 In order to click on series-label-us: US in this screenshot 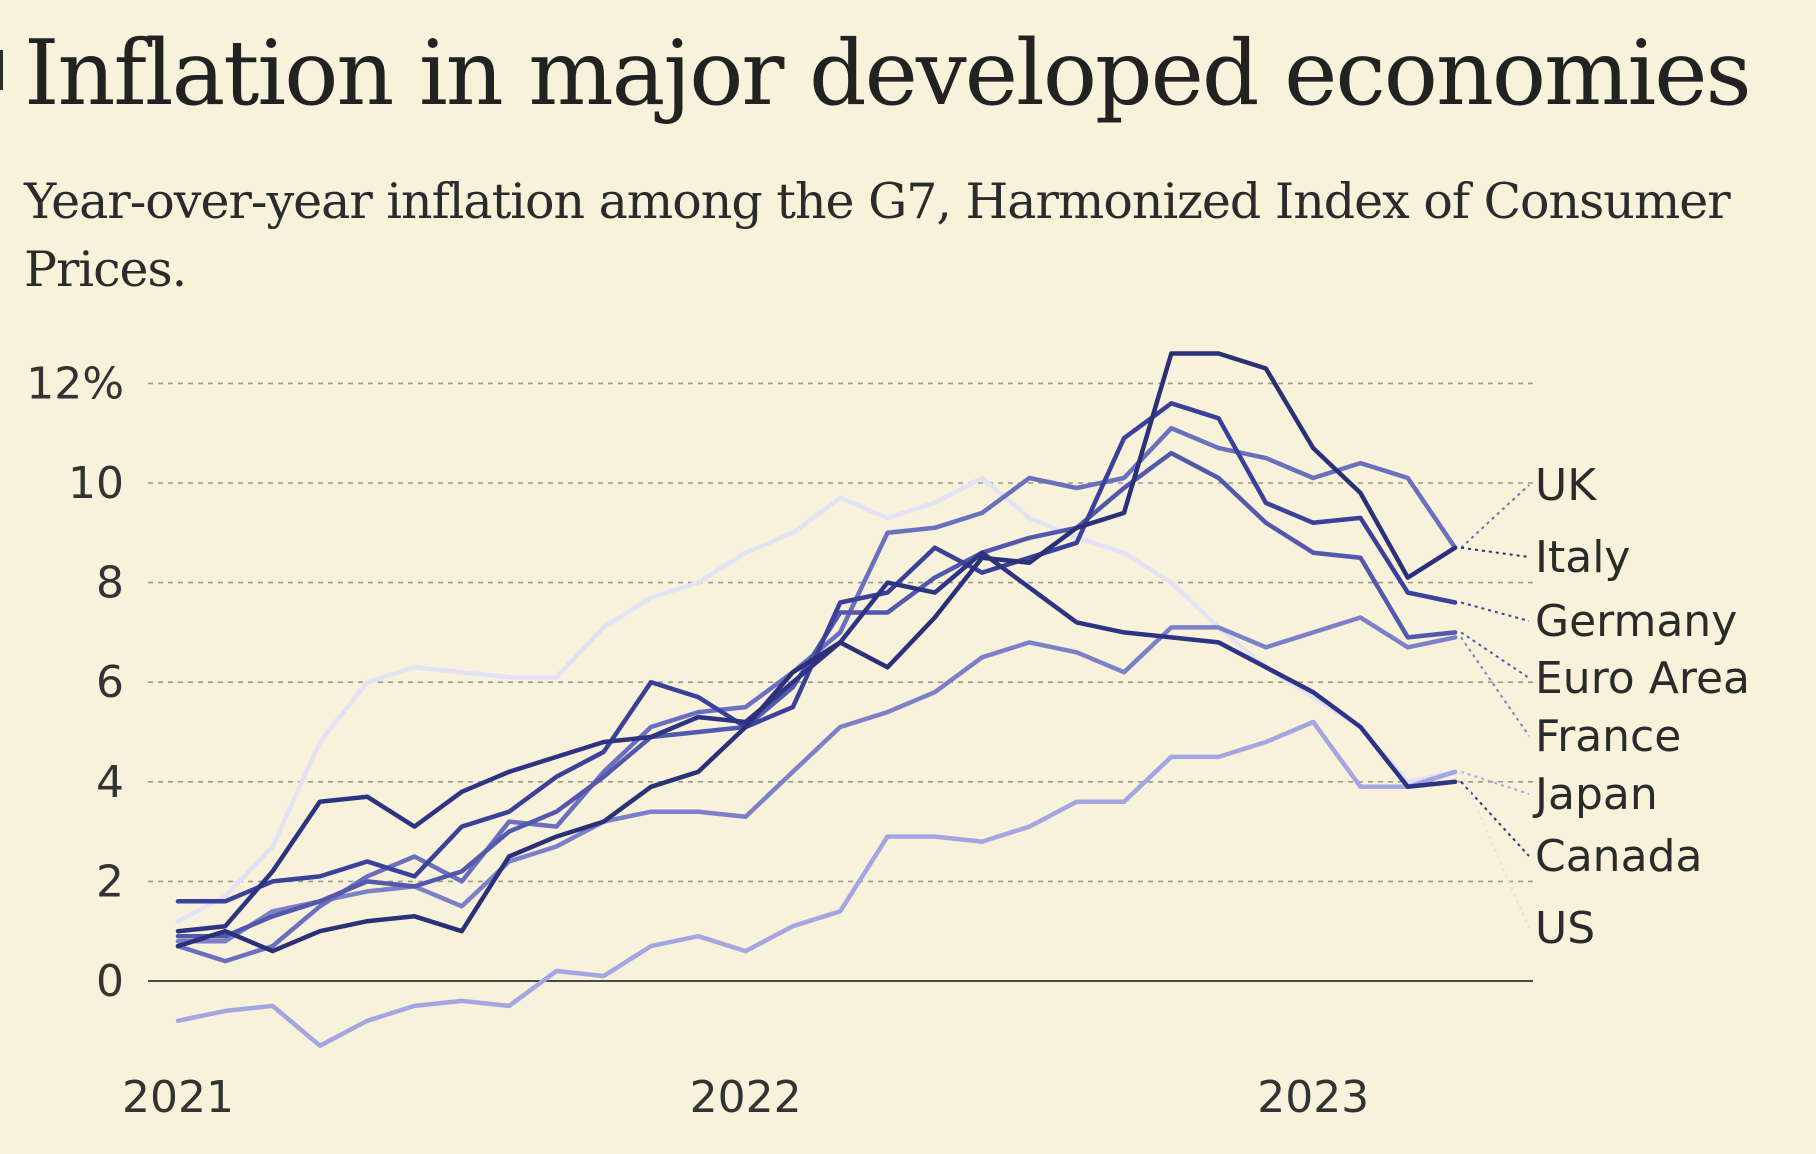, I will do `click(1565, 928)`.